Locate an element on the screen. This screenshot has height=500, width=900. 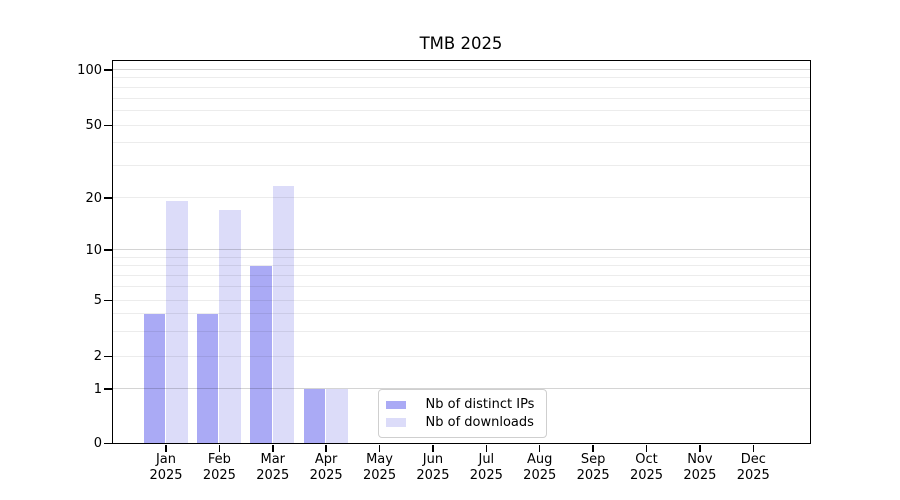
y-tick-label: 50 is located at coordinates (93, 125).